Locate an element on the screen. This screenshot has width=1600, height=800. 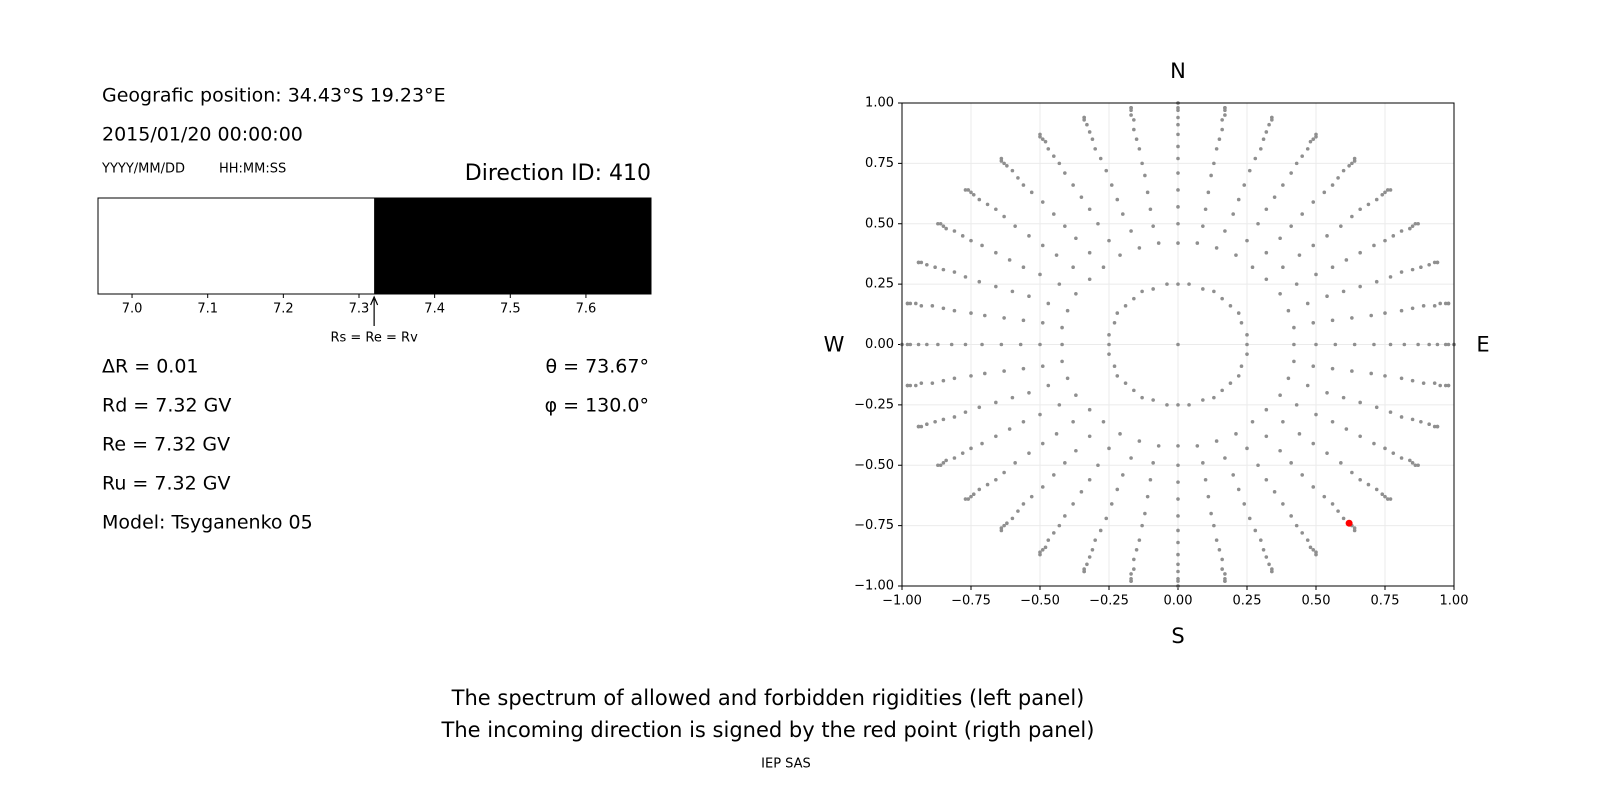
time-format: HH:MM:SS is located at coordinates (252, 169).